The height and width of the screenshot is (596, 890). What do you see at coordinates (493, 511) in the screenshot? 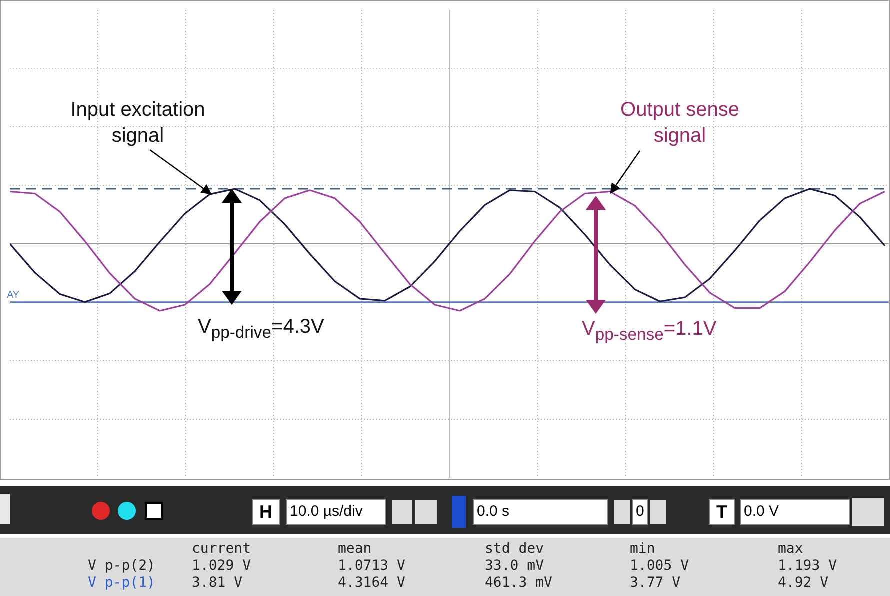
I see `text: 0.0 s` at bounding box center [493, 511].